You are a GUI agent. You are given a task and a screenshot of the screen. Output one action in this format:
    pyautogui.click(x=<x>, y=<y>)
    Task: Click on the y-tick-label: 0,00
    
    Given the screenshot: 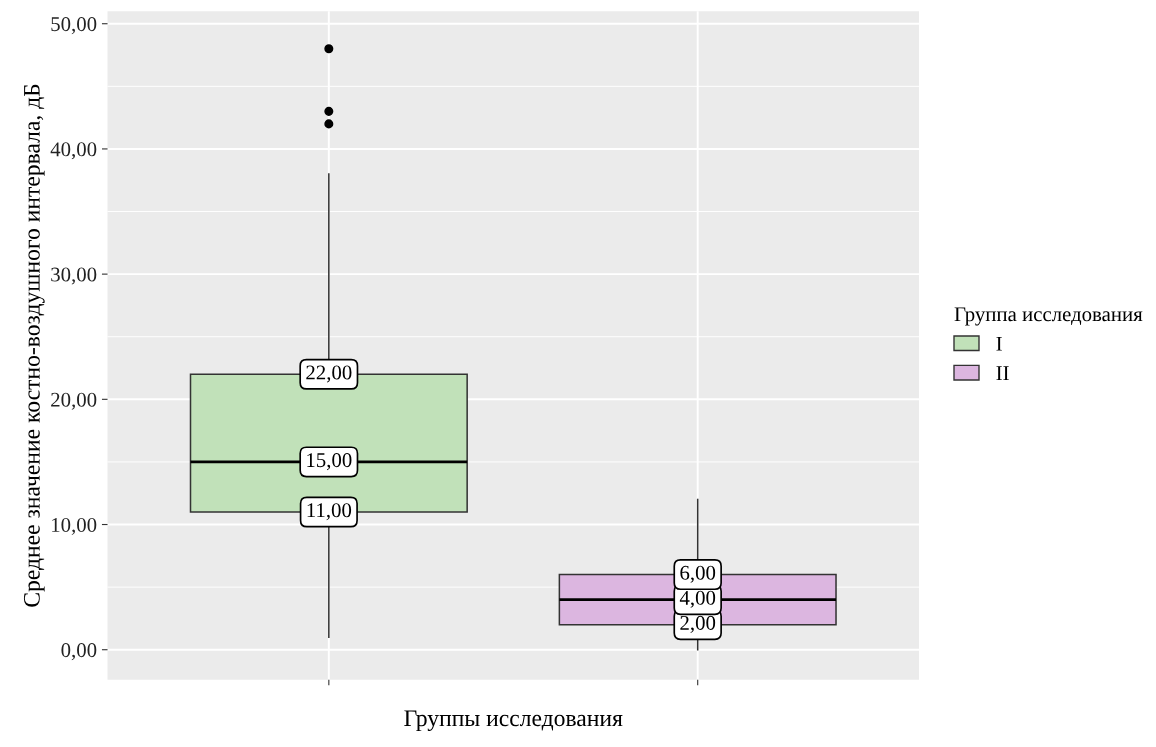 What is the action you would take?
    pyautogui.click(x=79, y=652)
    